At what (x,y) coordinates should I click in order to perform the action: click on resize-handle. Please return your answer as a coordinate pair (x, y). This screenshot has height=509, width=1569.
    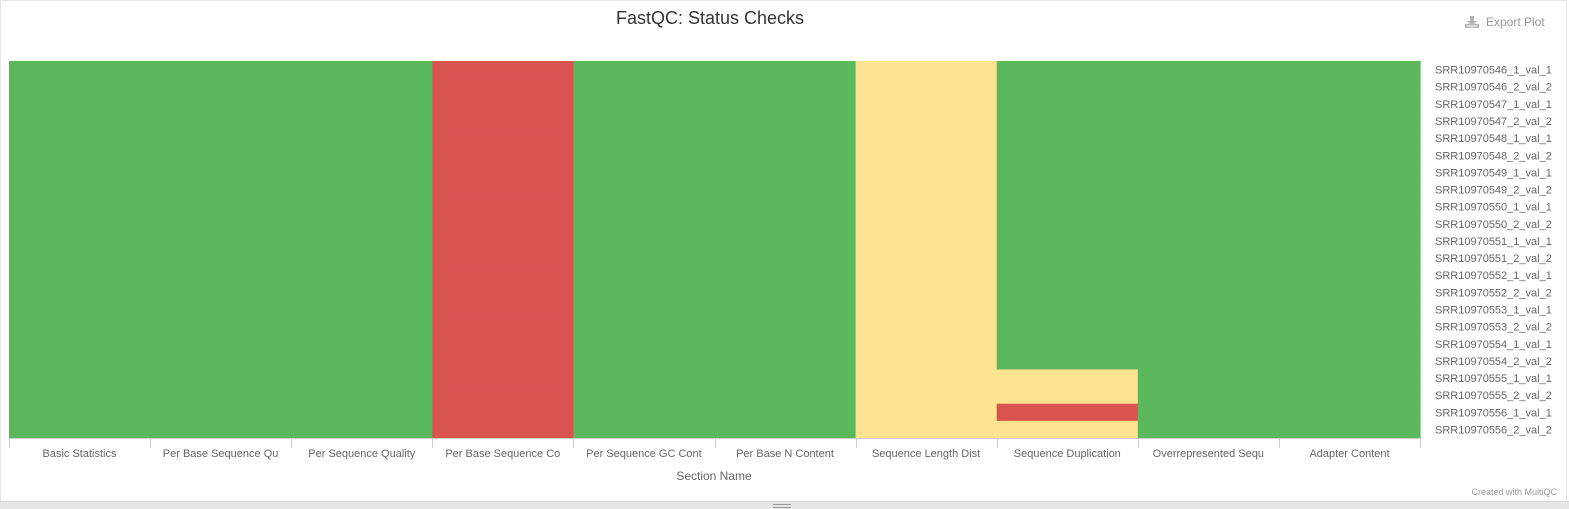
    Looking at the image, I should click on (782, 506).